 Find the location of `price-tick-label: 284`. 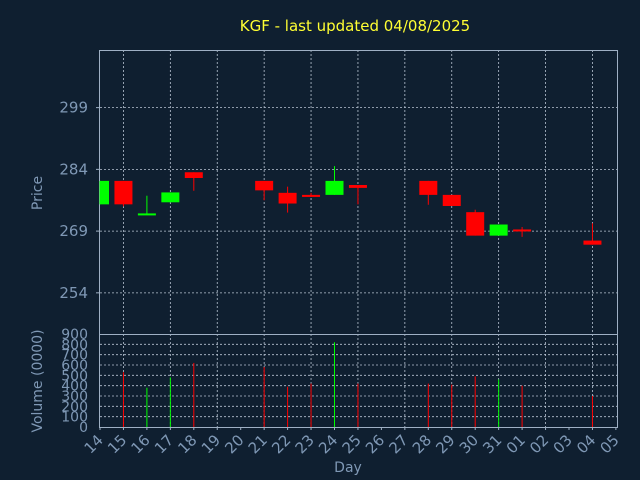

price-tick-label: 284 is located at coordinates (73, 169).